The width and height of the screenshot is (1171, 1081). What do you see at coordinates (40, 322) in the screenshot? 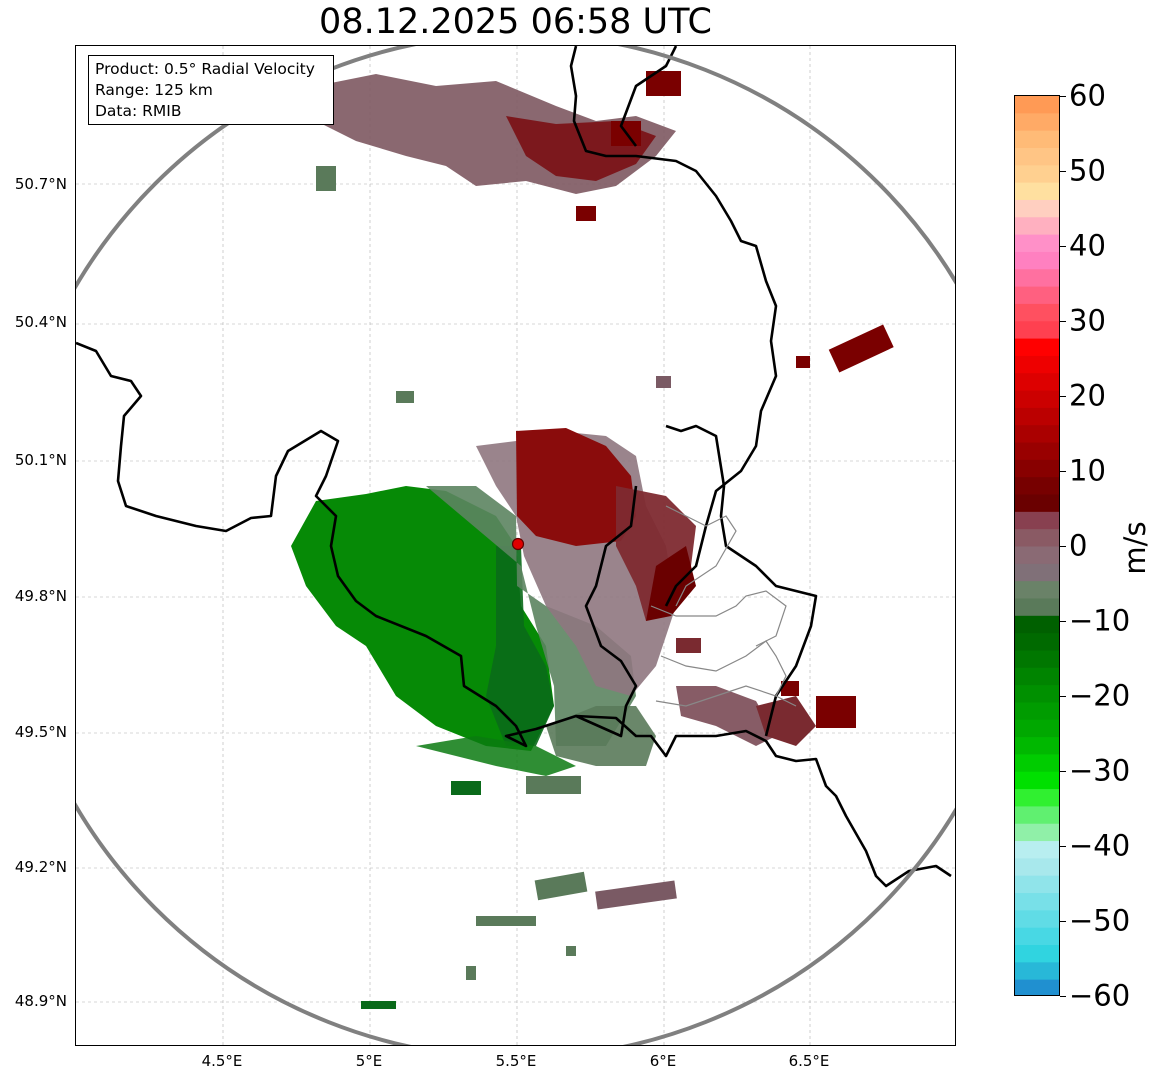
I see `lat-label: 50.4°N` at bounding box center [40, 322].